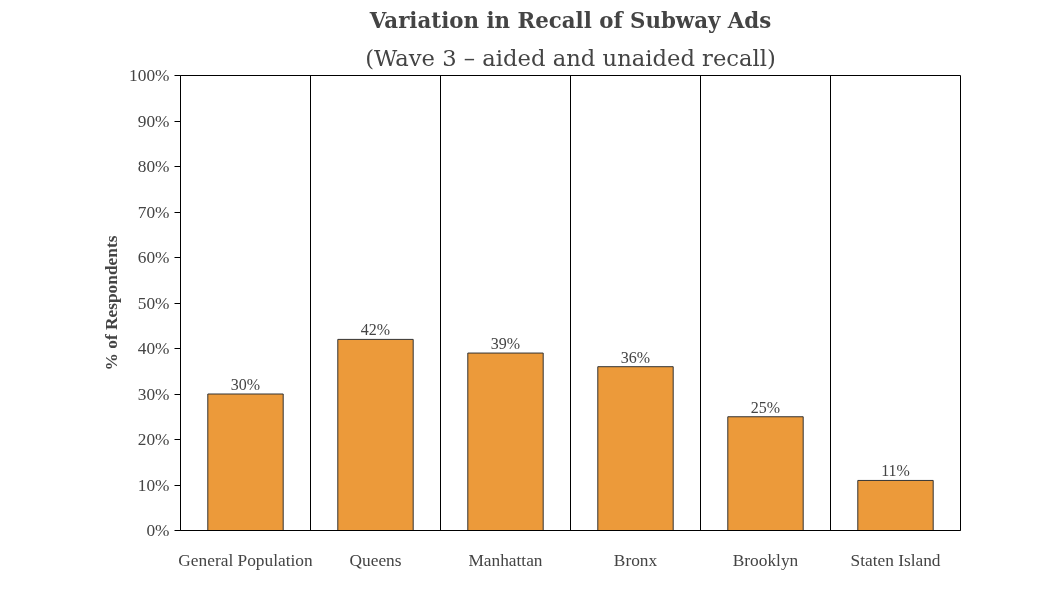  What do you see at coordinates (153, 121) in the screenshot?
I see `y-tick-label: 90%` at bounding box center [153, 121].